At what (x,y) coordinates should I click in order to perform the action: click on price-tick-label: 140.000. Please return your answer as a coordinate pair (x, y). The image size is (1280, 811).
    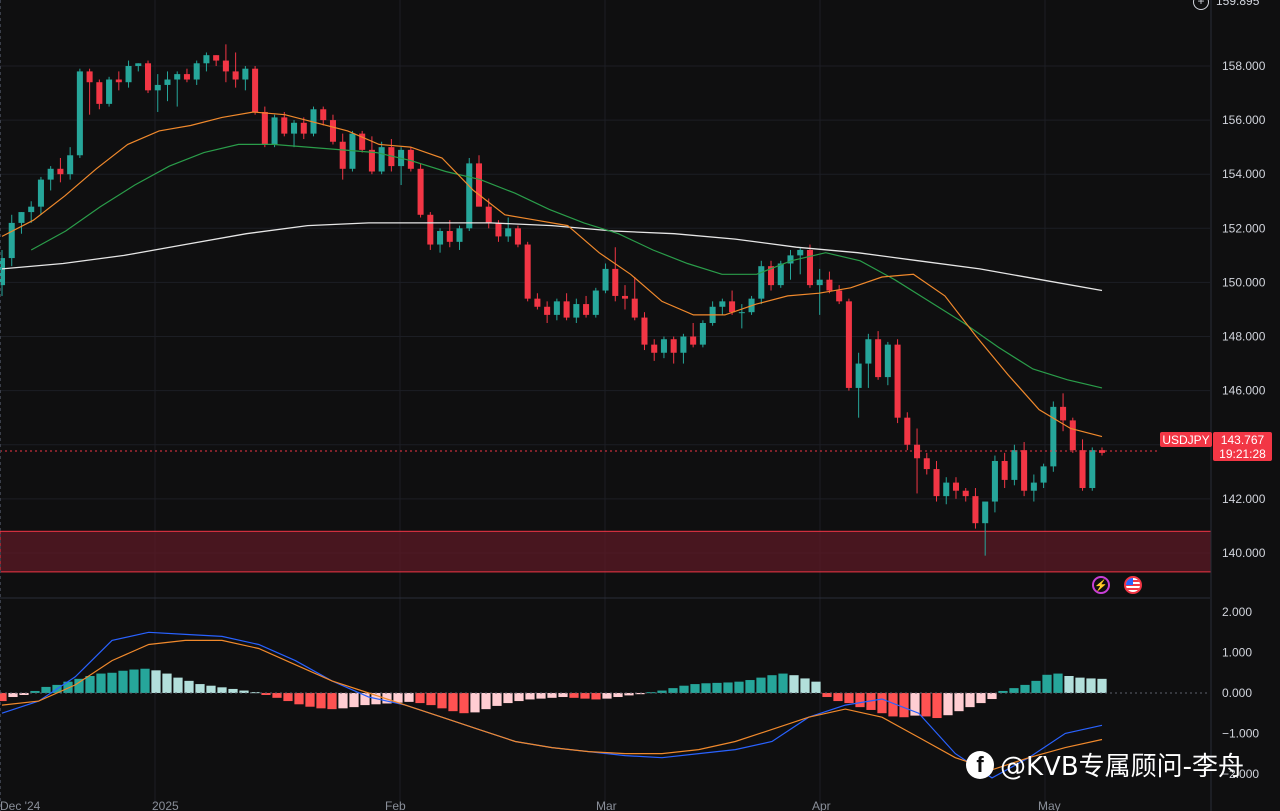
    Looking at the image, I should click on (1244, 553).